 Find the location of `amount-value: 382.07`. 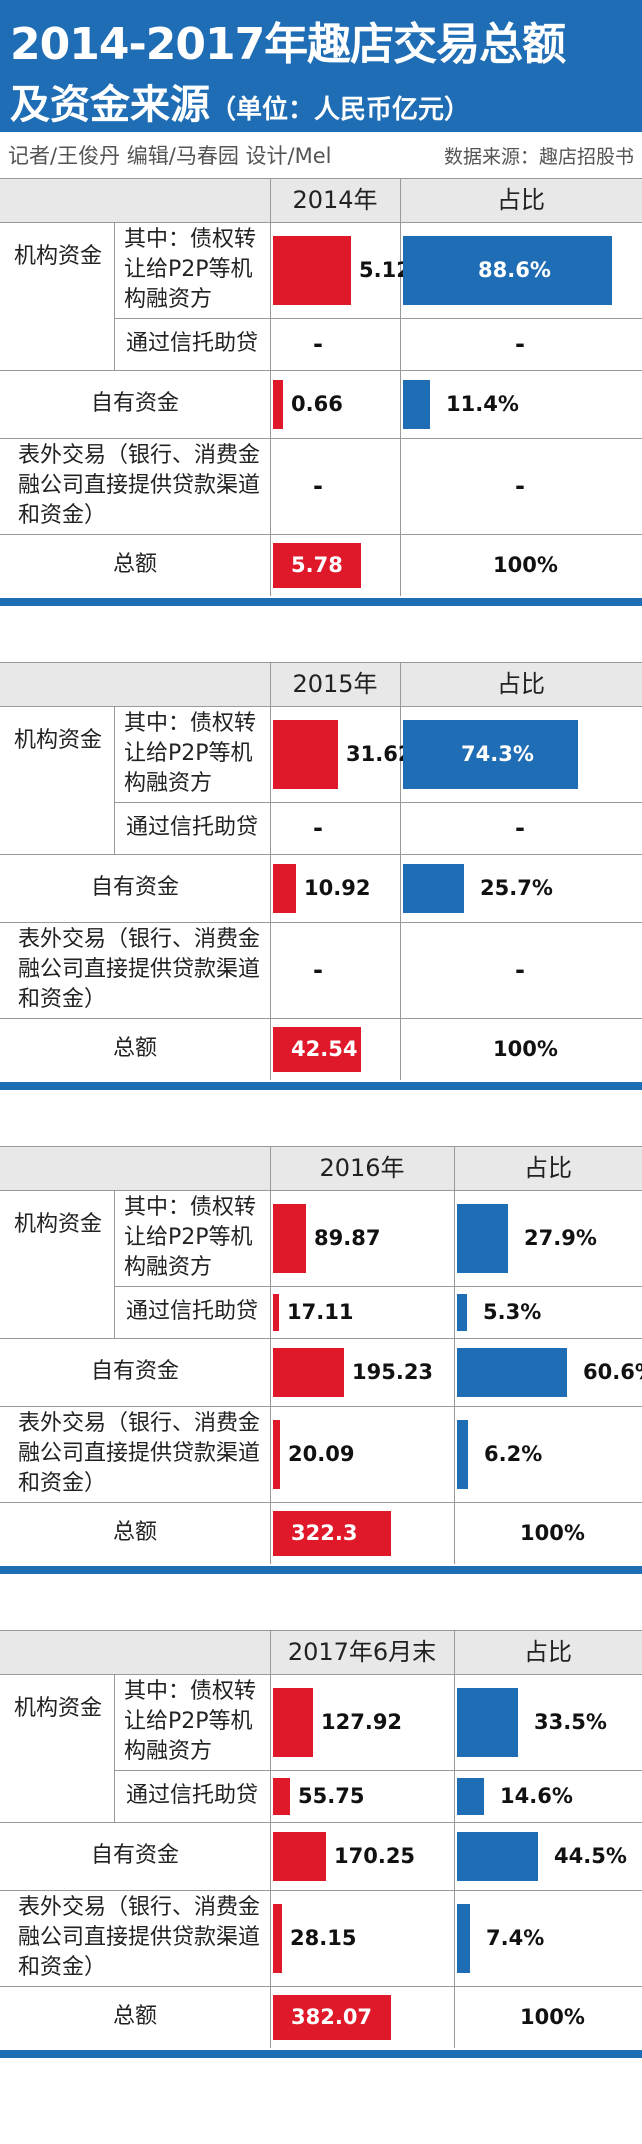

amount-value: 382.07 is located at coordinates (332, 2017).